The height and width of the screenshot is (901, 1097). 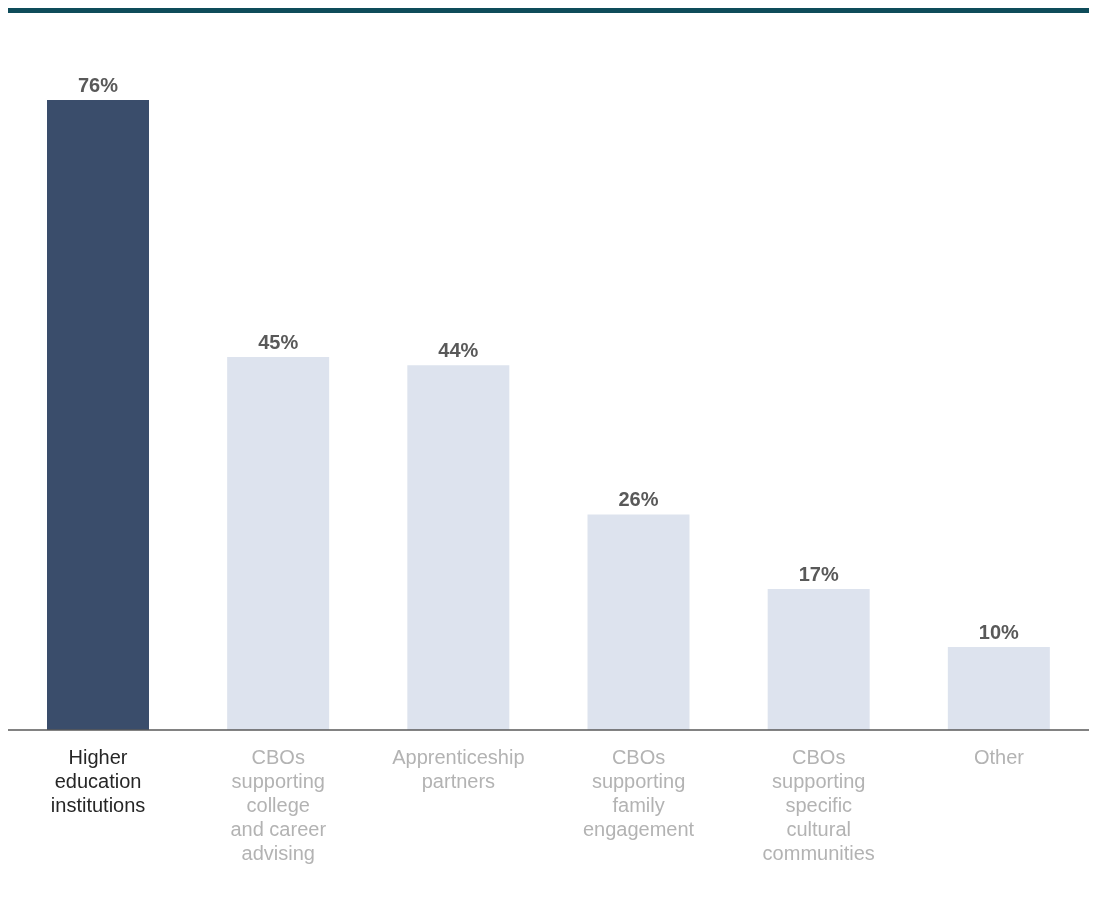 What do you see at coordinates (98, 85) in the screenshot?
I see `data-label: 76%` at bounding box center [98, 85].